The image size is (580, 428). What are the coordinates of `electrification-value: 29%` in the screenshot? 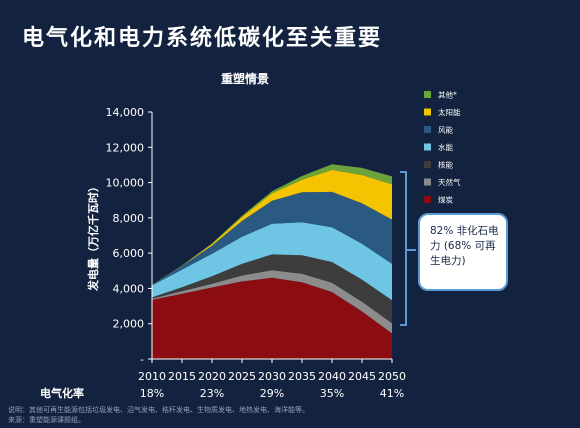 It's located at (272, 393).